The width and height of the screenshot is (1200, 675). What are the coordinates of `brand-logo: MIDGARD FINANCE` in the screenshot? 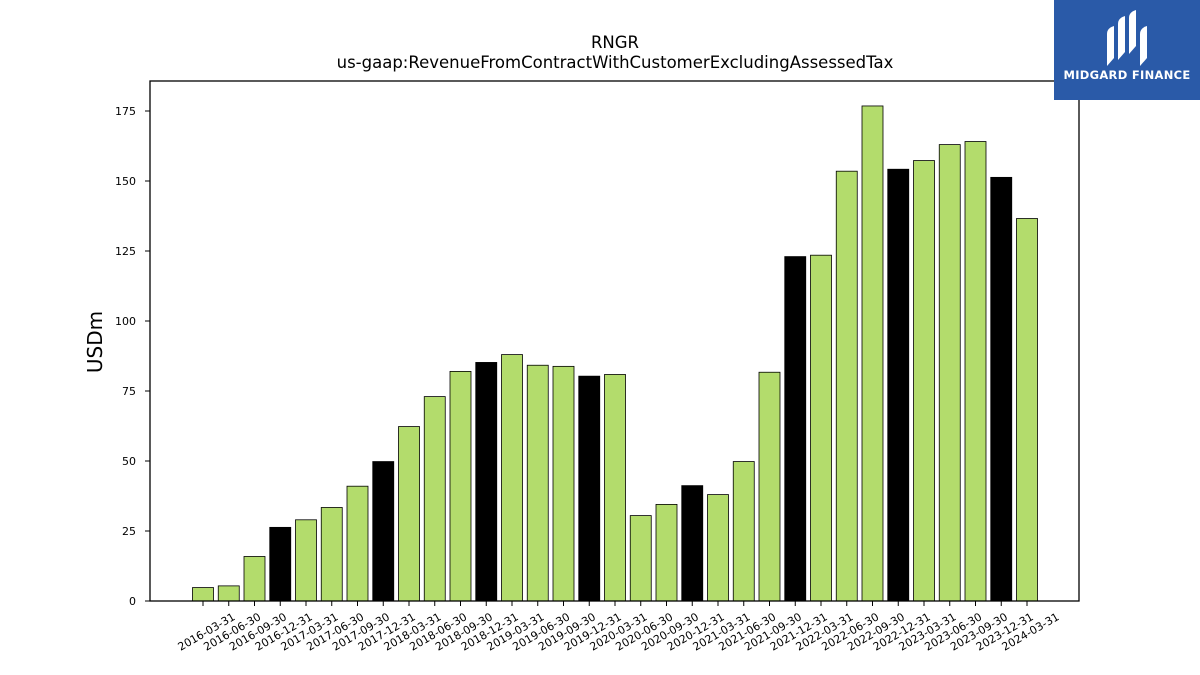 It's located at (1127, 50).